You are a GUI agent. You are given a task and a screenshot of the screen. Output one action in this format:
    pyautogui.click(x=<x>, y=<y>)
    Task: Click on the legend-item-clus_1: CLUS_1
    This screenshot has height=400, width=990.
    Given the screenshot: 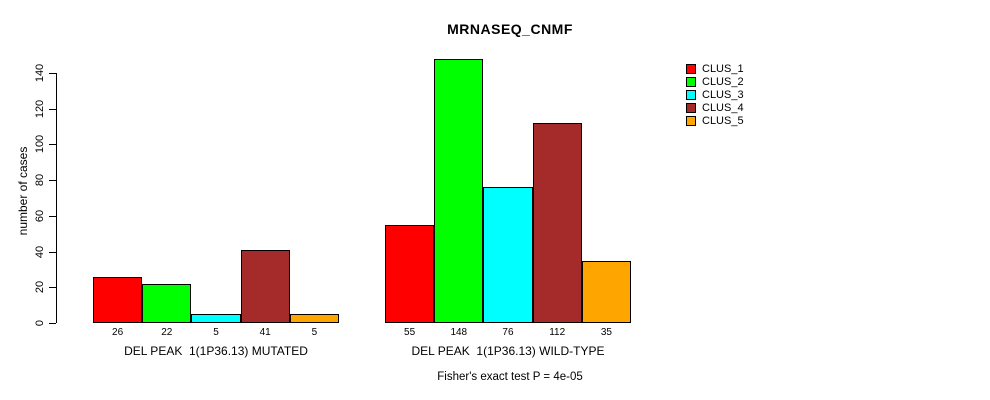 What is the action you would take?
    pyautogui.click(x=715, y=68)
    